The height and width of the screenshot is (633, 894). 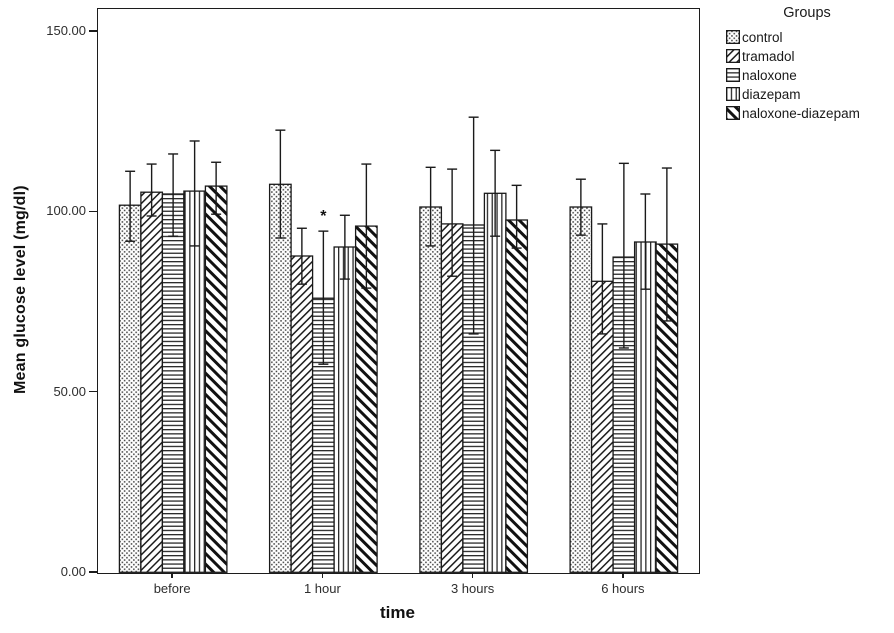 What do you see at coordinates (302, 414) in the screenshot?
I see `bar-tramadol-1-hour` at bounding box center [302, 414].